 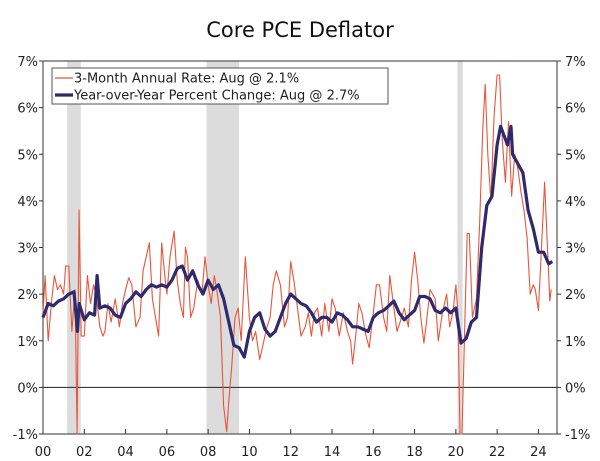 I want to click on x-tick-label: 12, so click(x=290, y=452).